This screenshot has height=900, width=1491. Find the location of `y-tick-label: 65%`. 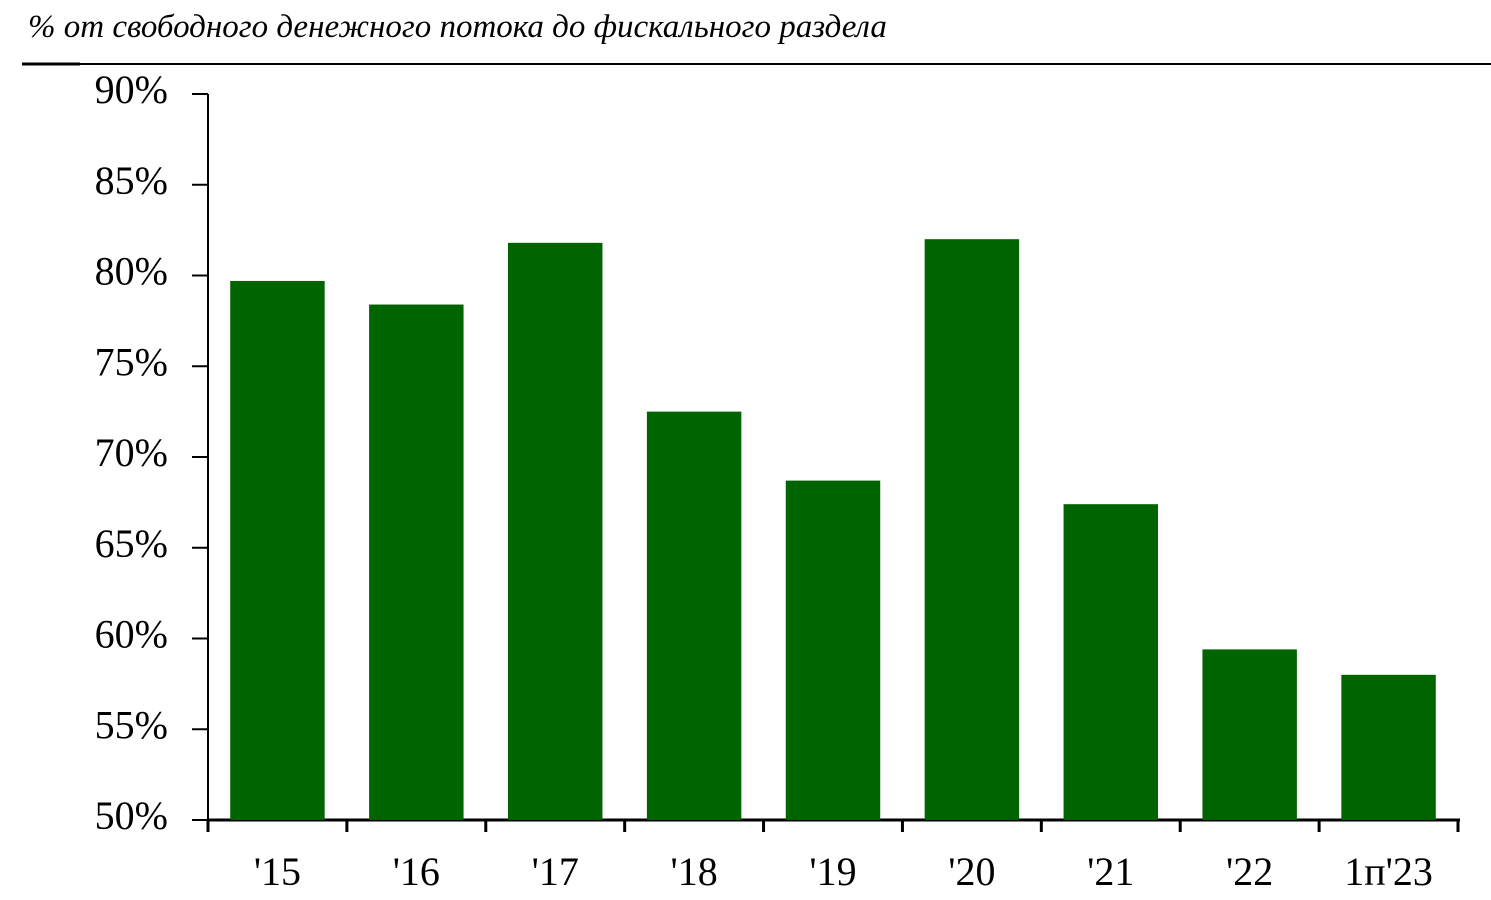

y-tick-label: 65% is located at coordinates (131, 543).